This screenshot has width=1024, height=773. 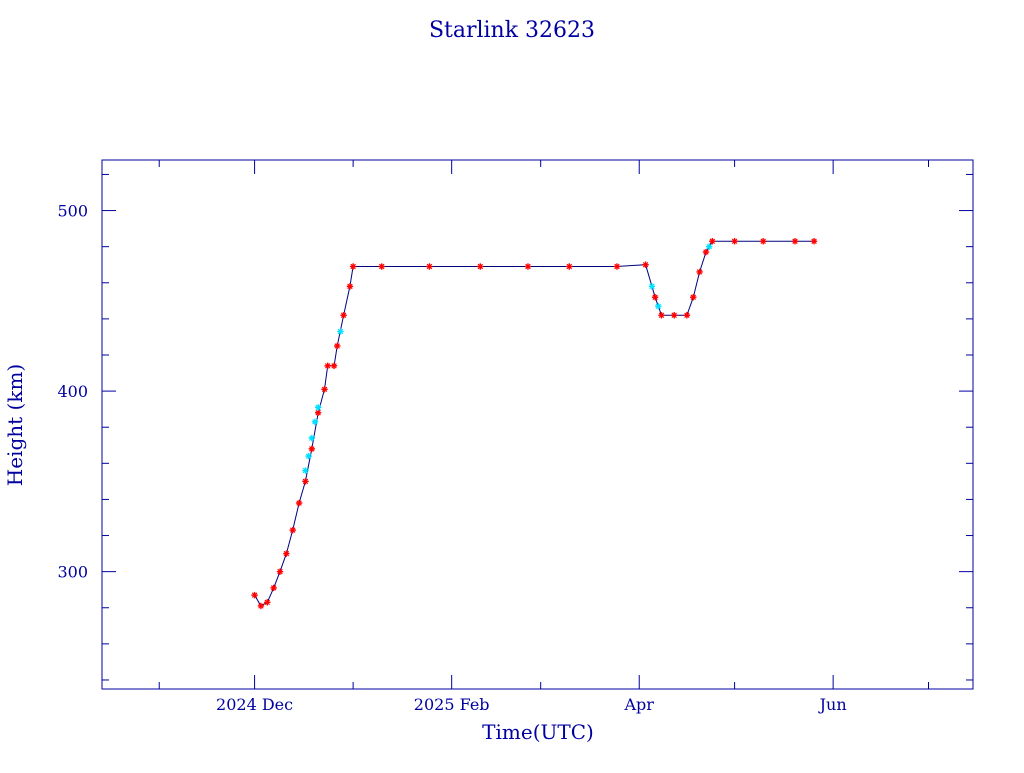 I want to click on y-axis-label: Height (km), so click(x=15, y=425).